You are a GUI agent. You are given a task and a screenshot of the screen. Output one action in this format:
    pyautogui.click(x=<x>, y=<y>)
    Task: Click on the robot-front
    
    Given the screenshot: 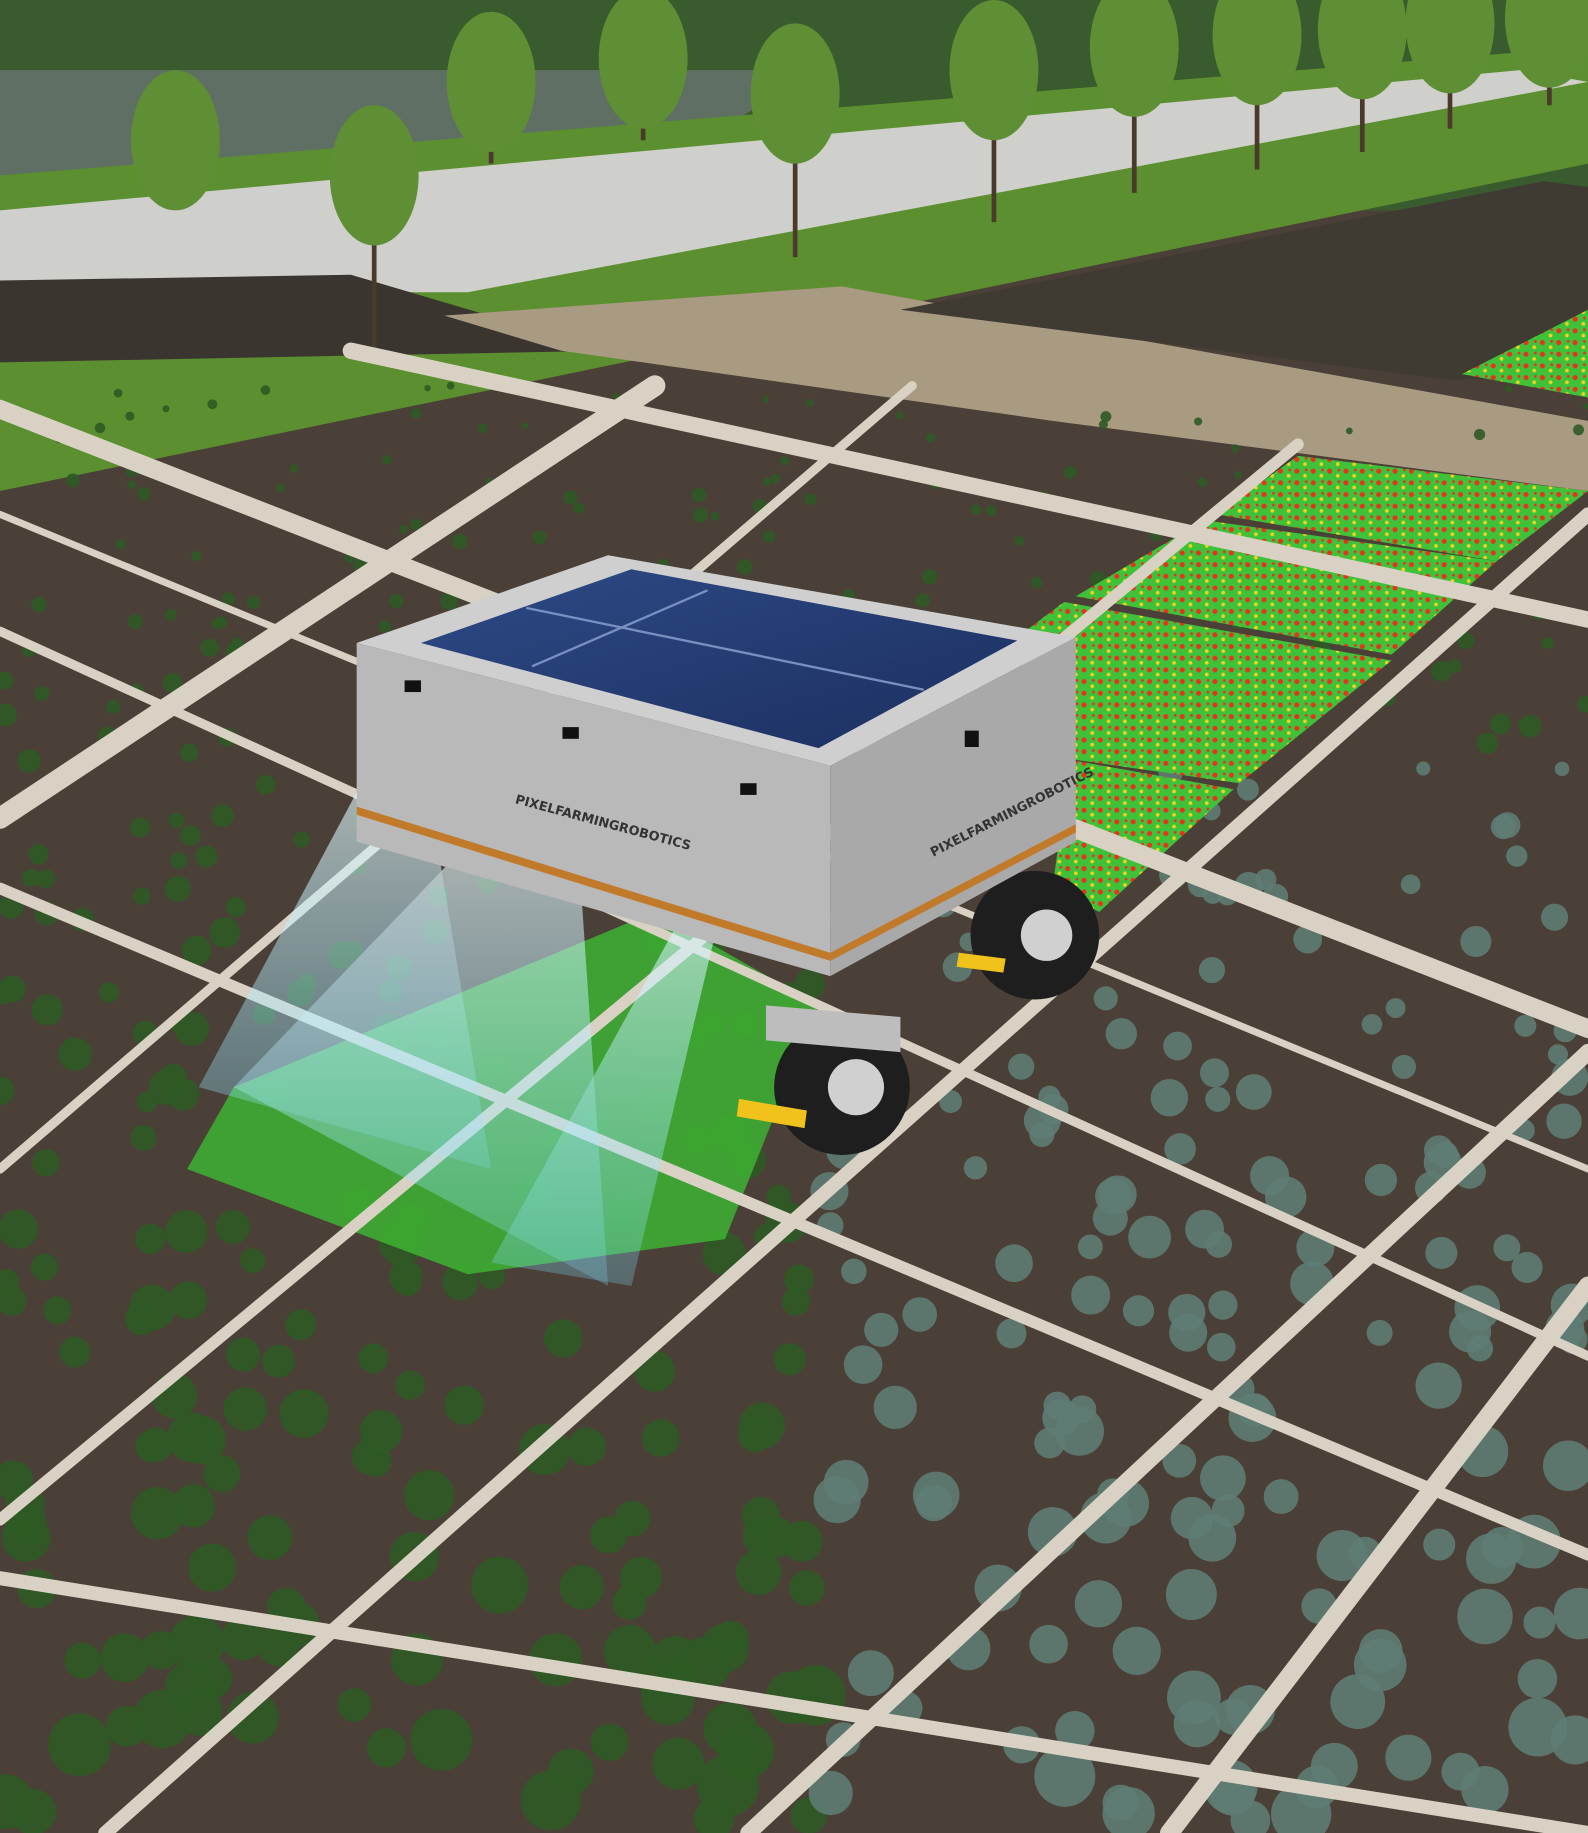 What is the action you would take?
    pyautogui.click(x=953, y=807)
    